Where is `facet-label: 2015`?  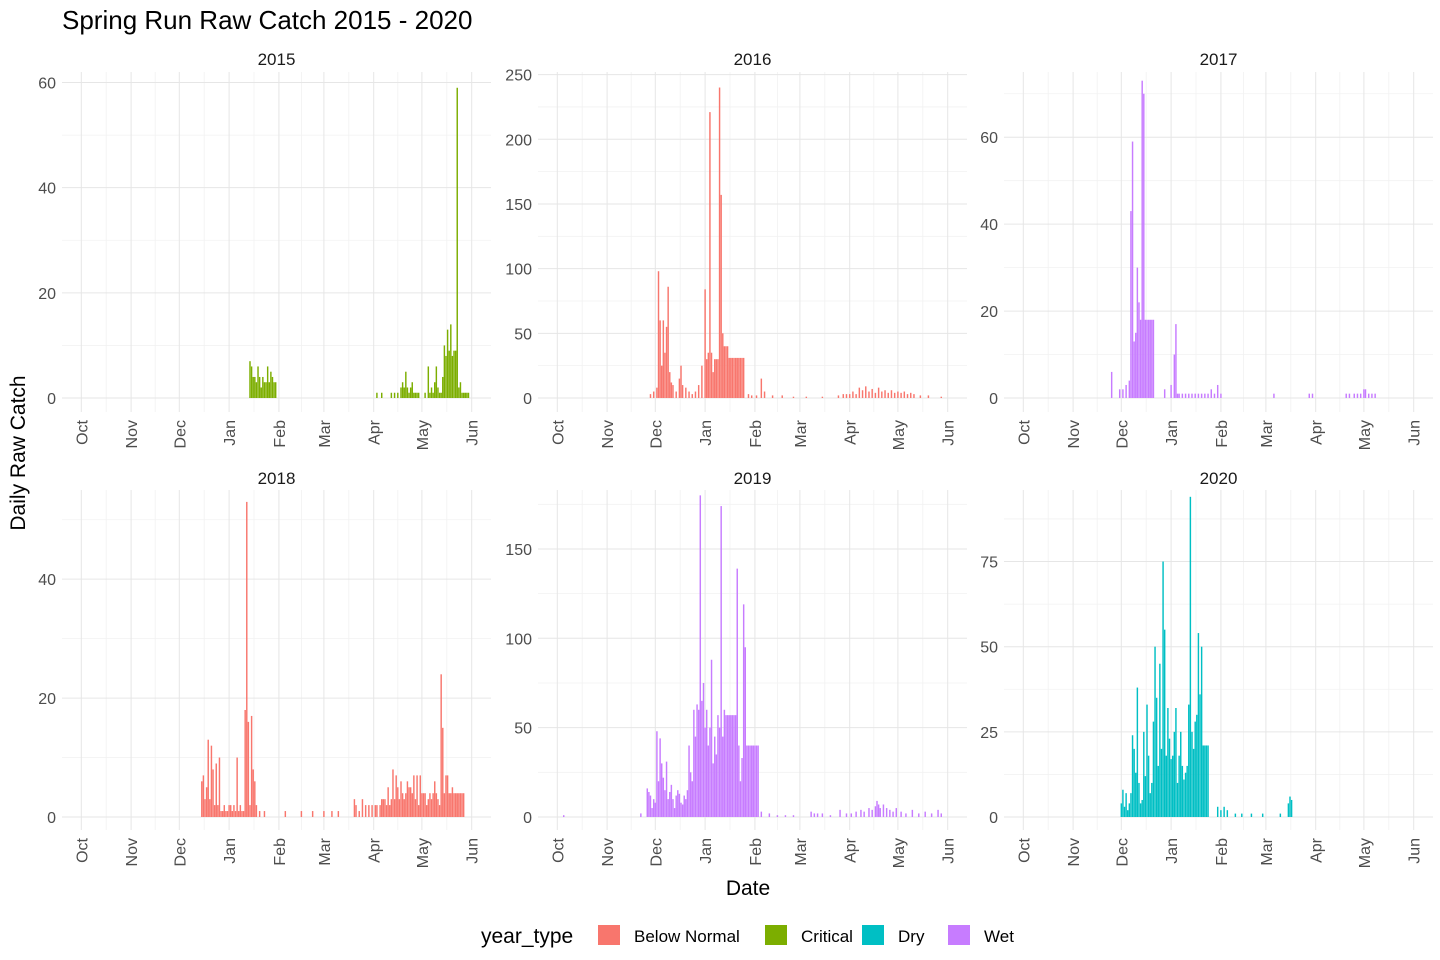 facet-label: 2015 is located at coordinates (277, 59).